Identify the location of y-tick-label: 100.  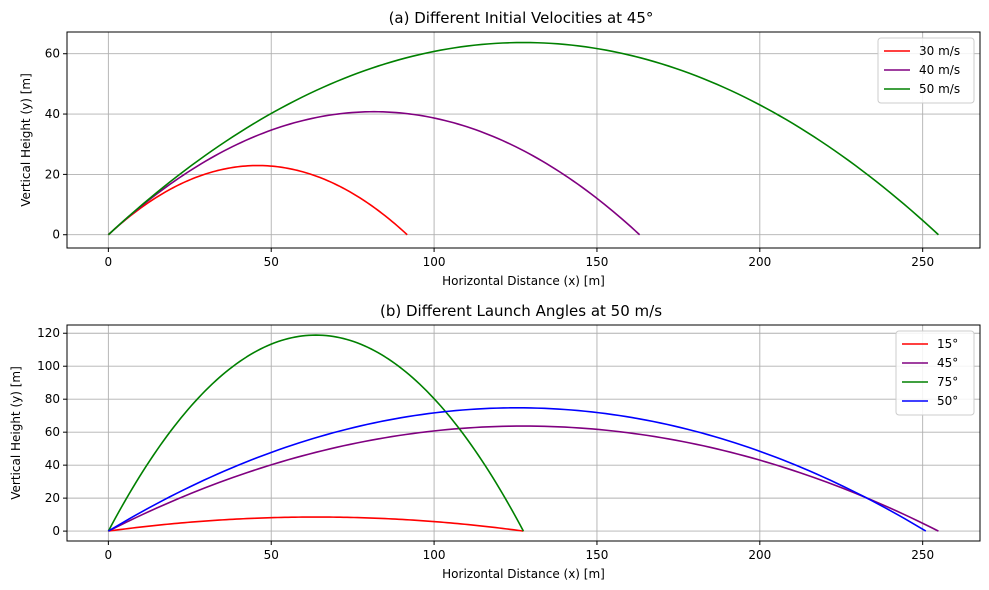
(48, 366).